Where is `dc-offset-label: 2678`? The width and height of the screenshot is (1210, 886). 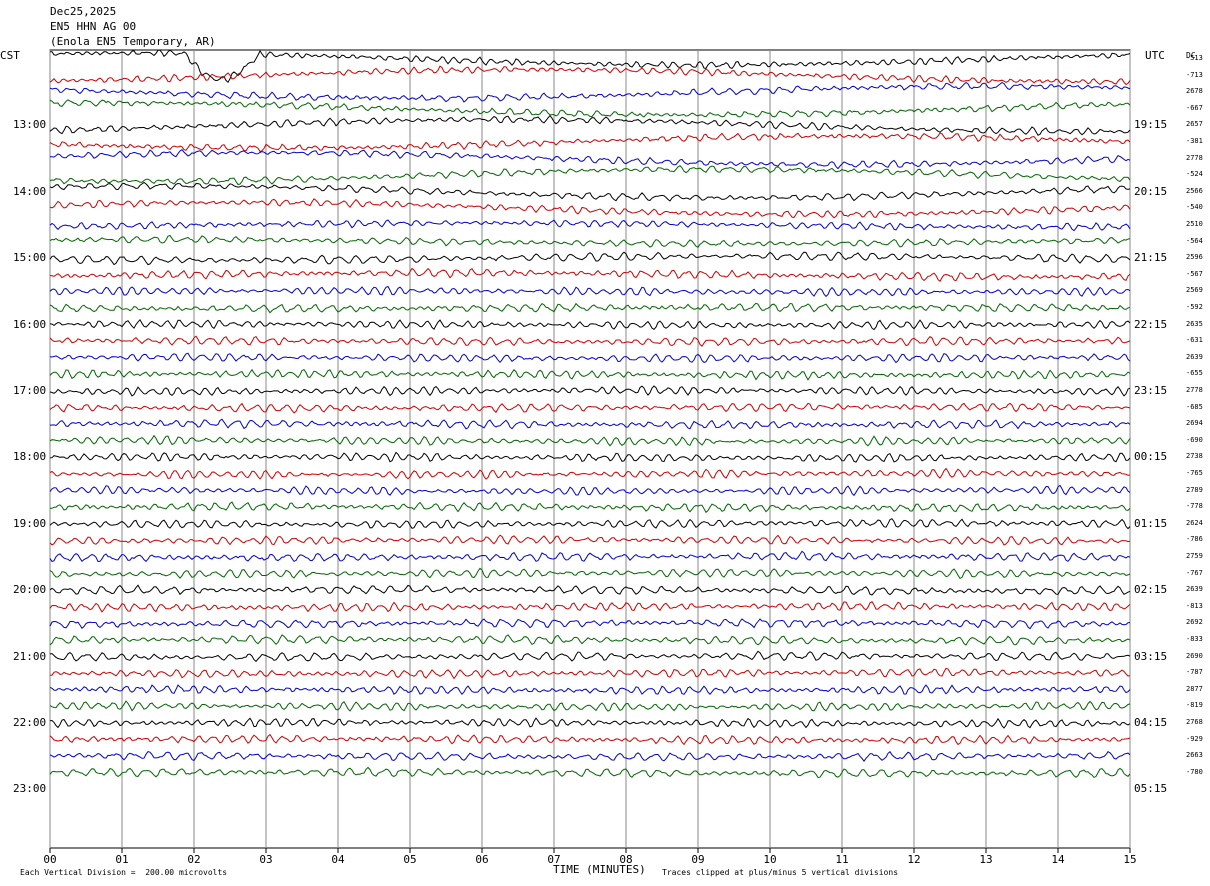 dc-offset-label: 2678 is located at coordinates (1194, 91).